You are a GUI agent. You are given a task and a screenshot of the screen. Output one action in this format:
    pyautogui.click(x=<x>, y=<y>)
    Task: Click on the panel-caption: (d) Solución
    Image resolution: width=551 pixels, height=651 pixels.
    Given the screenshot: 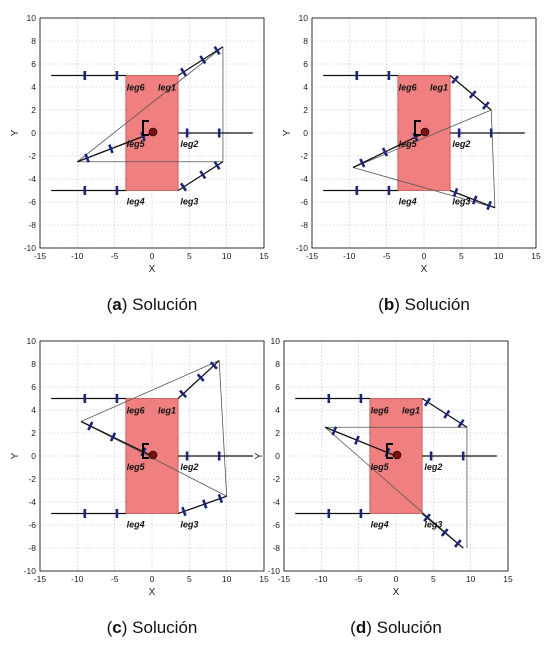 What is the action you would take?
    pyautogui.click(x=396, y=627)
    